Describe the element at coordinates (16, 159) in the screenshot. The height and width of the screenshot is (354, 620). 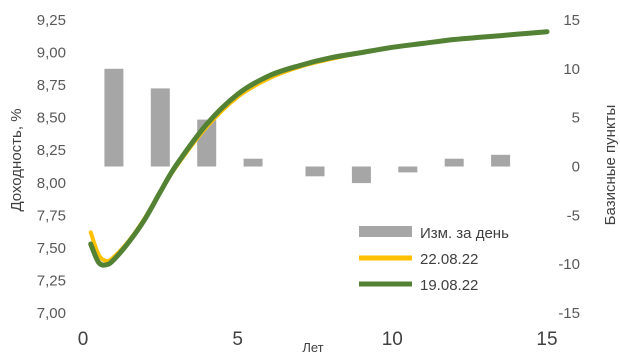
I see `left-axis-title: Доходность, %` at that location.